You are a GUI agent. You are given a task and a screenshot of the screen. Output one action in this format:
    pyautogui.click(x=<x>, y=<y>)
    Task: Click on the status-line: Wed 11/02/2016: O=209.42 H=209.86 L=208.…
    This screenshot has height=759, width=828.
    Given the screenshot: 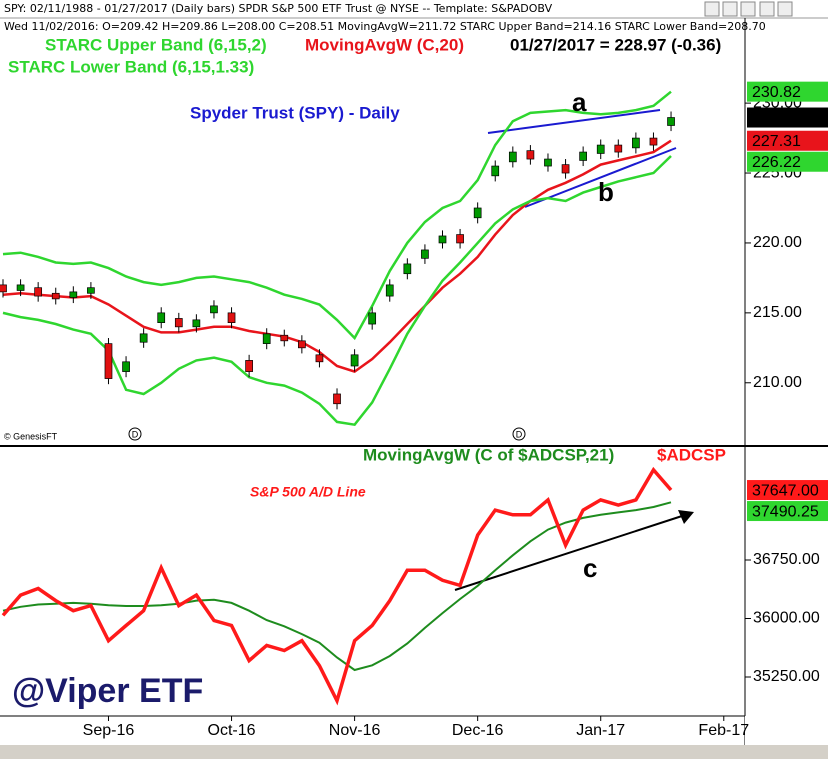 What is the action you would take?
    pyautogui.click(x=385, y=26)
    